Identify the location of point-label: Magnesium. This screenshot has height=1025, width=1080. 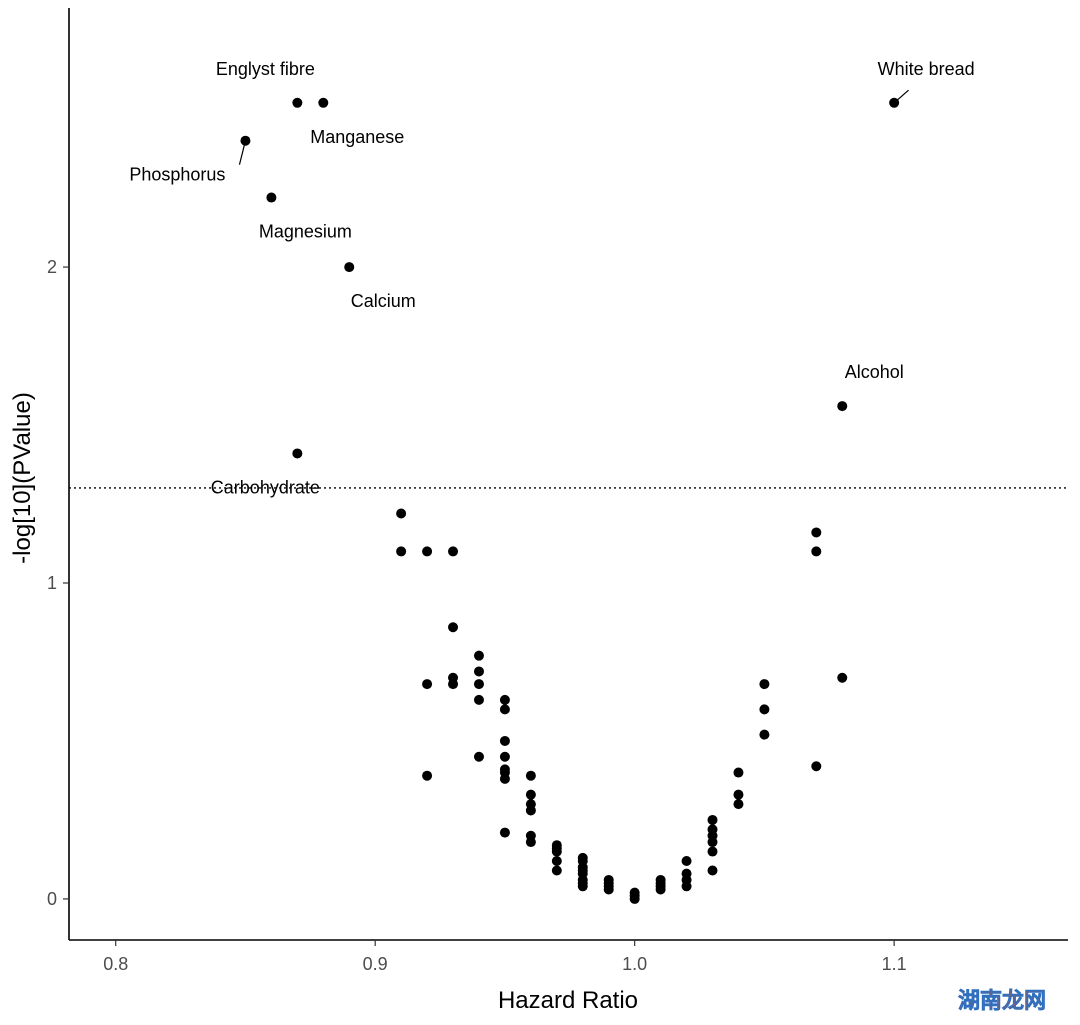
(305, 232).